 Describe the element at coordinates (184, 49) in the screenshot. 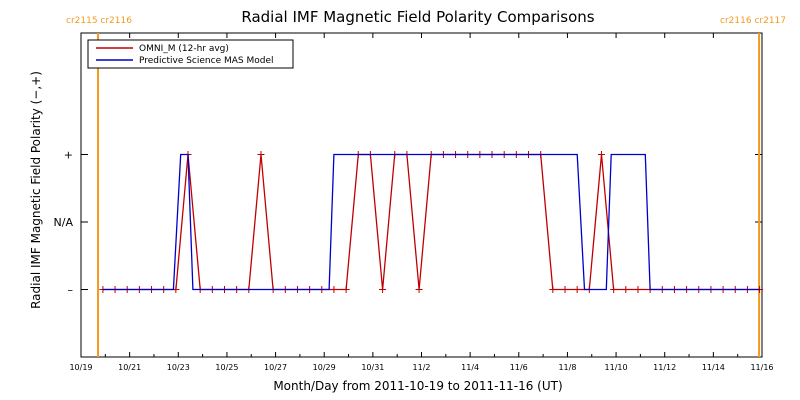

I see `legend-label-omni: OMNI_M (12-hr avg)` at that location.